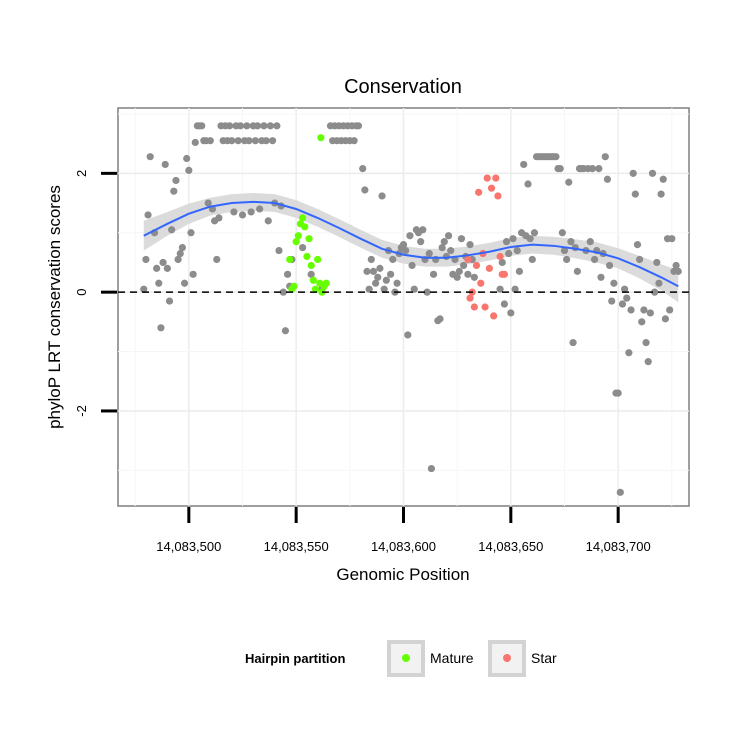  I want to click on confidence-band, so click(411, 247).